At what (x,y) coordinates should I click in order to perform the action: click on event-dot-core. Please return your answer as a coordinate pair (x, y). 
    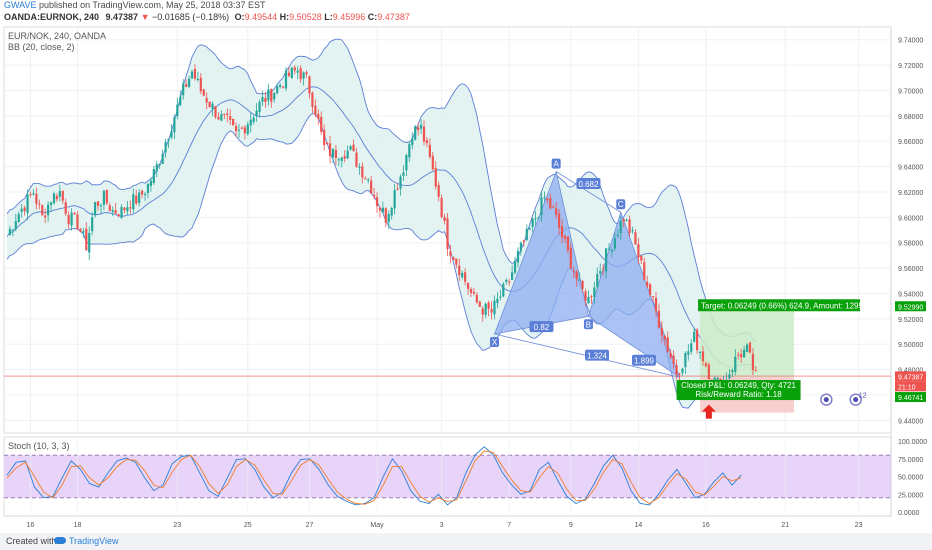
    Looking at the image, I should click on (826, 400).